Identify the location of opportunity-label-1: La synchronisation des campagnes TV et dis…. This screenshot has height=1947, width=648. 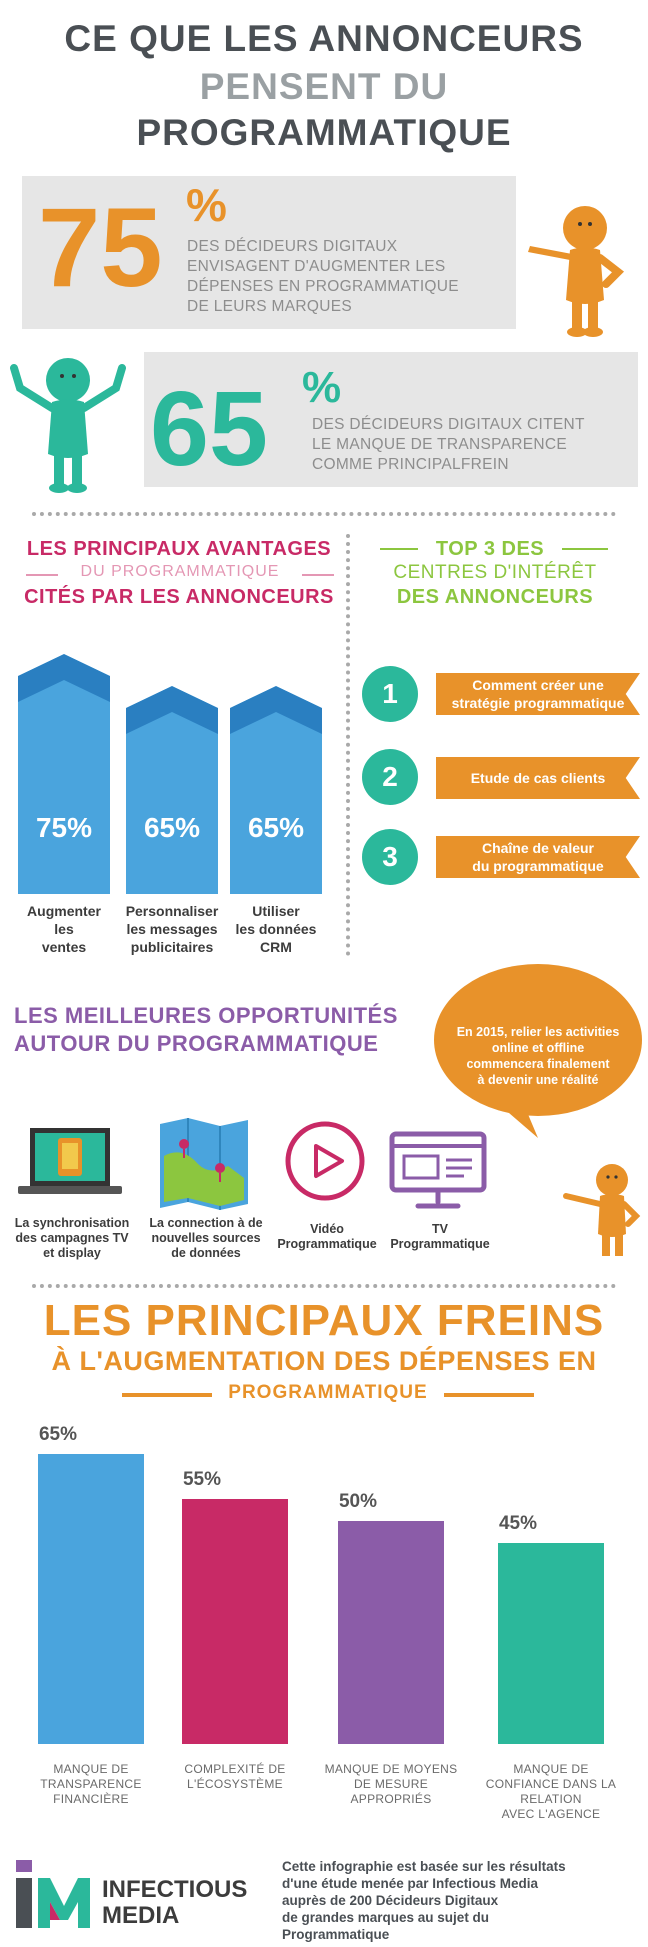
(72, 1238).